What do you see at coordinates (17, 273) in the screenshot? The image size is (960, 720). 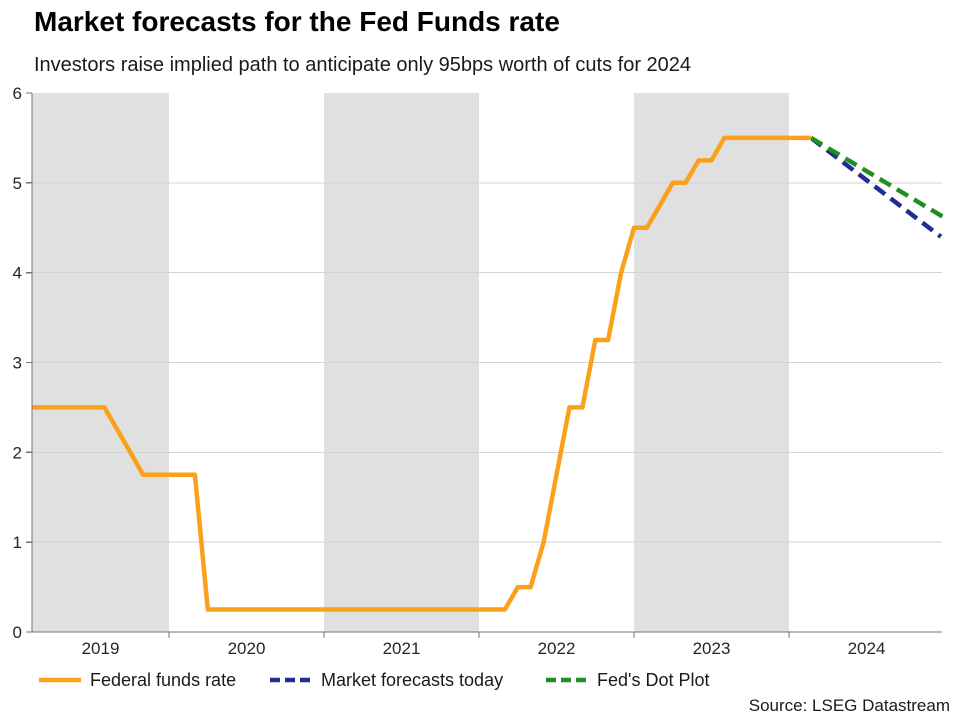 I see `y-tick-label: 4` at bounding box center [17, 273].